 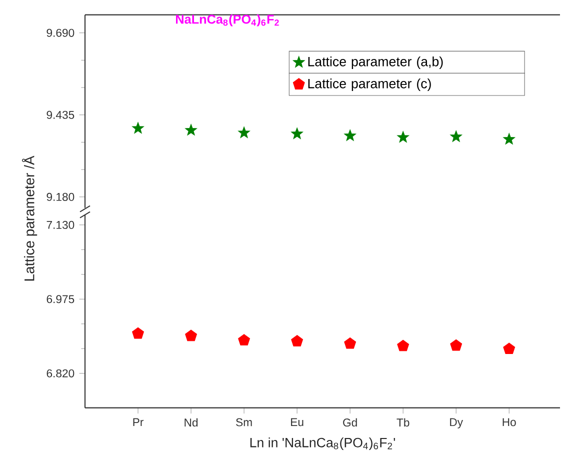 I want to click on x-tick-label: Eu, so click(x=297, y=422).